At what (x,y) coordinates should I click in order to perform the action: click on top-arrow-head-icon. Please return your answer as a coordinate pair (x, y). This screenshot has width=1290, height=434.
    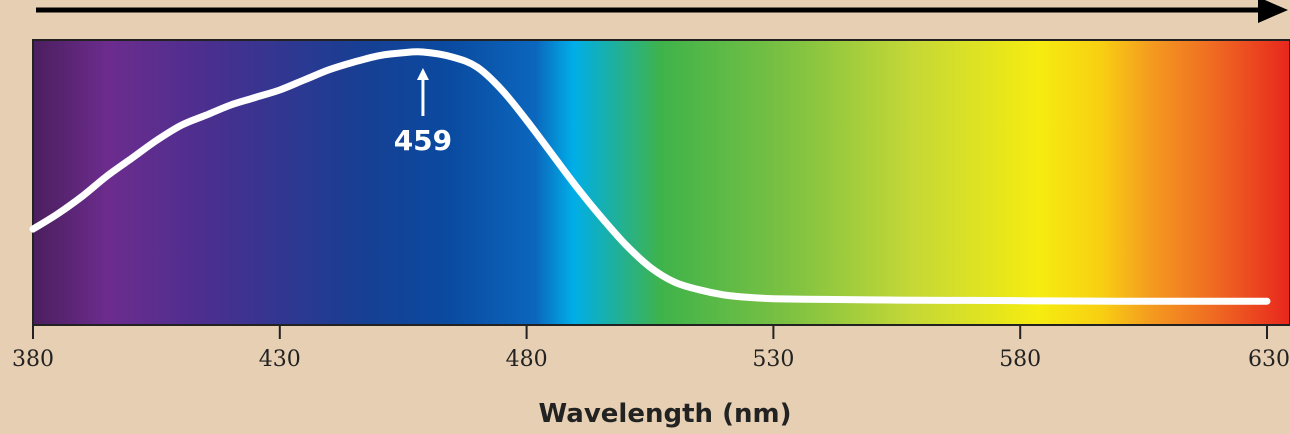
    Looking at the image, I should click on (1273, 11).